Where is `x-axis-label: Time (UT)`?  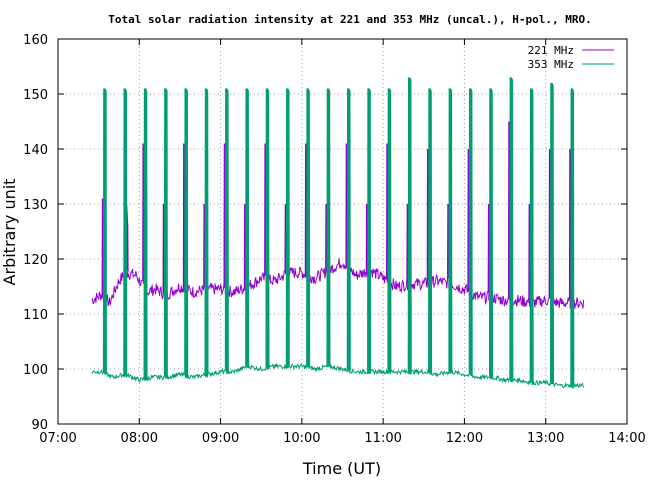 x-axis-label: Time (UT) is located at coordinates (341, 468).